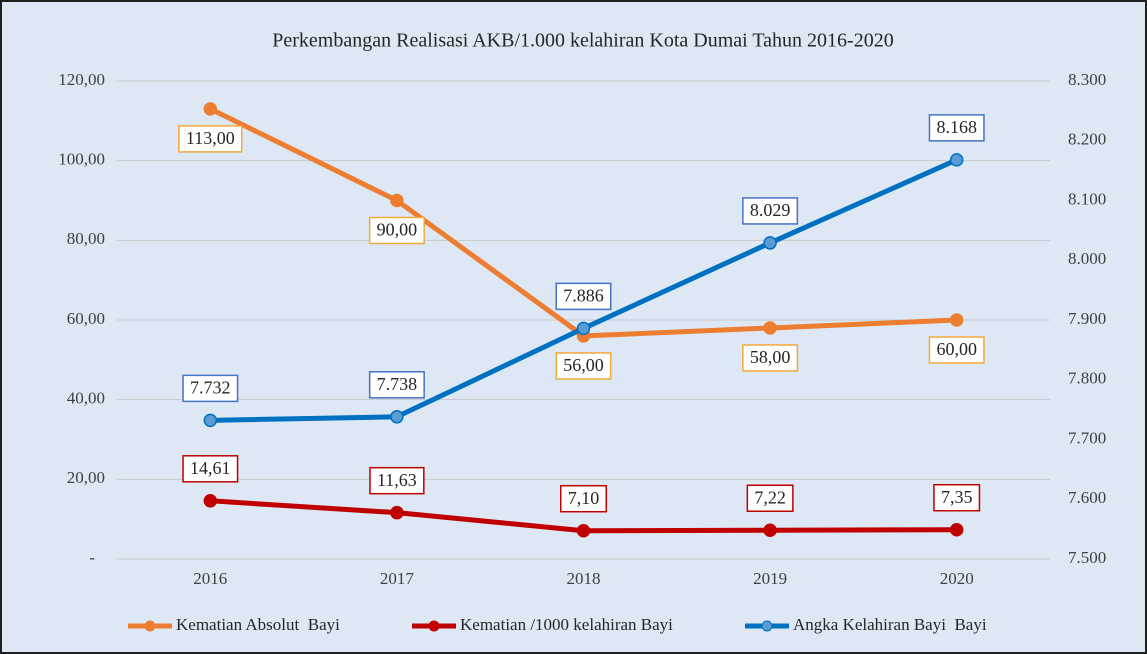 This screenshot has width=1147, height=654. What do you see at coordinates (86, 238) in the screenshot?
I see `y-tick-label: 80,00` at bounding box center [86, 238].